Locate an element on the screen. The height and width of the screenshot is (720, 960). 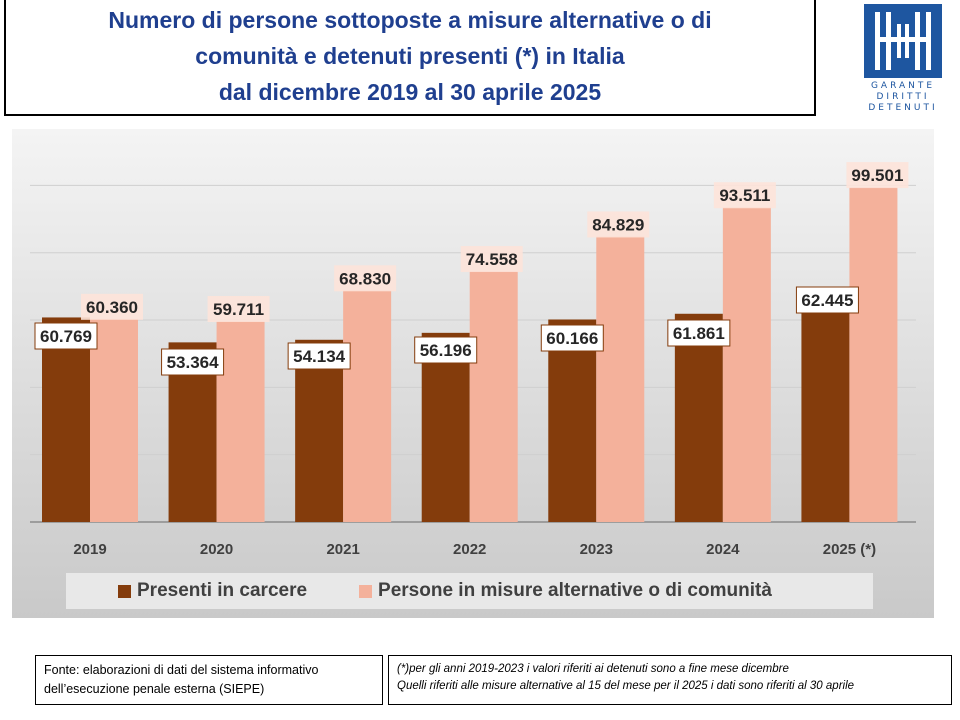
data-label-presenti: 53.364 is located at coordinates (193, 362).